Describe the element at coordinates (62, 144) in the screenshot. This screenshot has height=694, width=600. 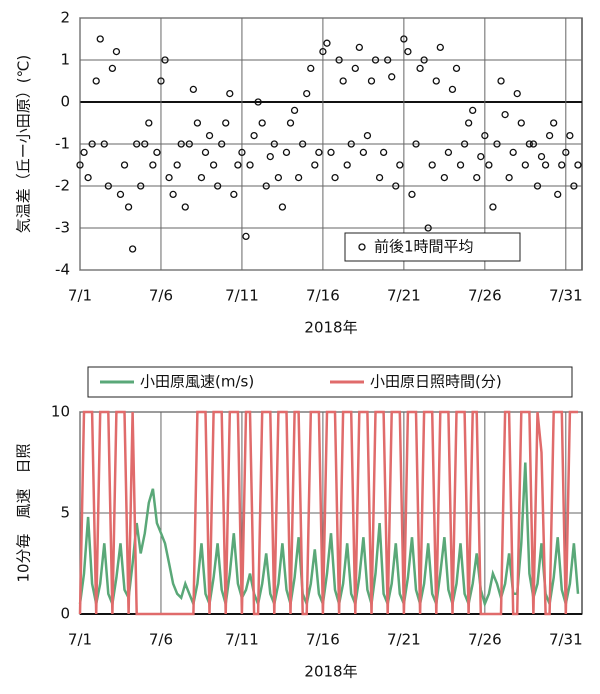
I see `y-tick-label: -1` at that location.